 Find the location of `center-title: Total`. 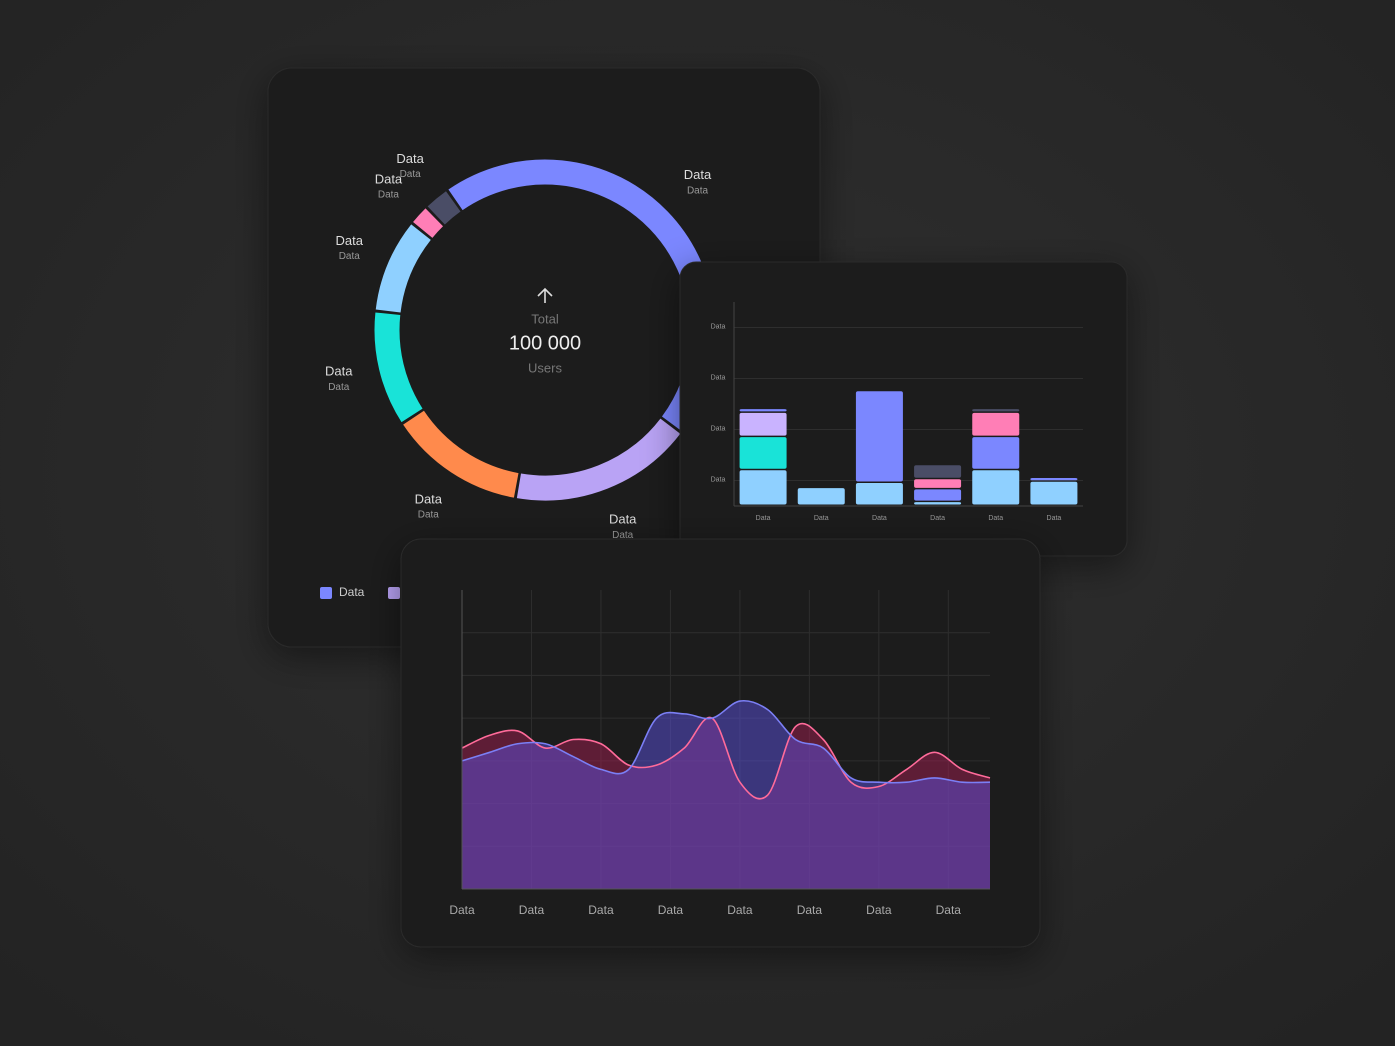

center-title: Total is located at coordinates (545, 318).